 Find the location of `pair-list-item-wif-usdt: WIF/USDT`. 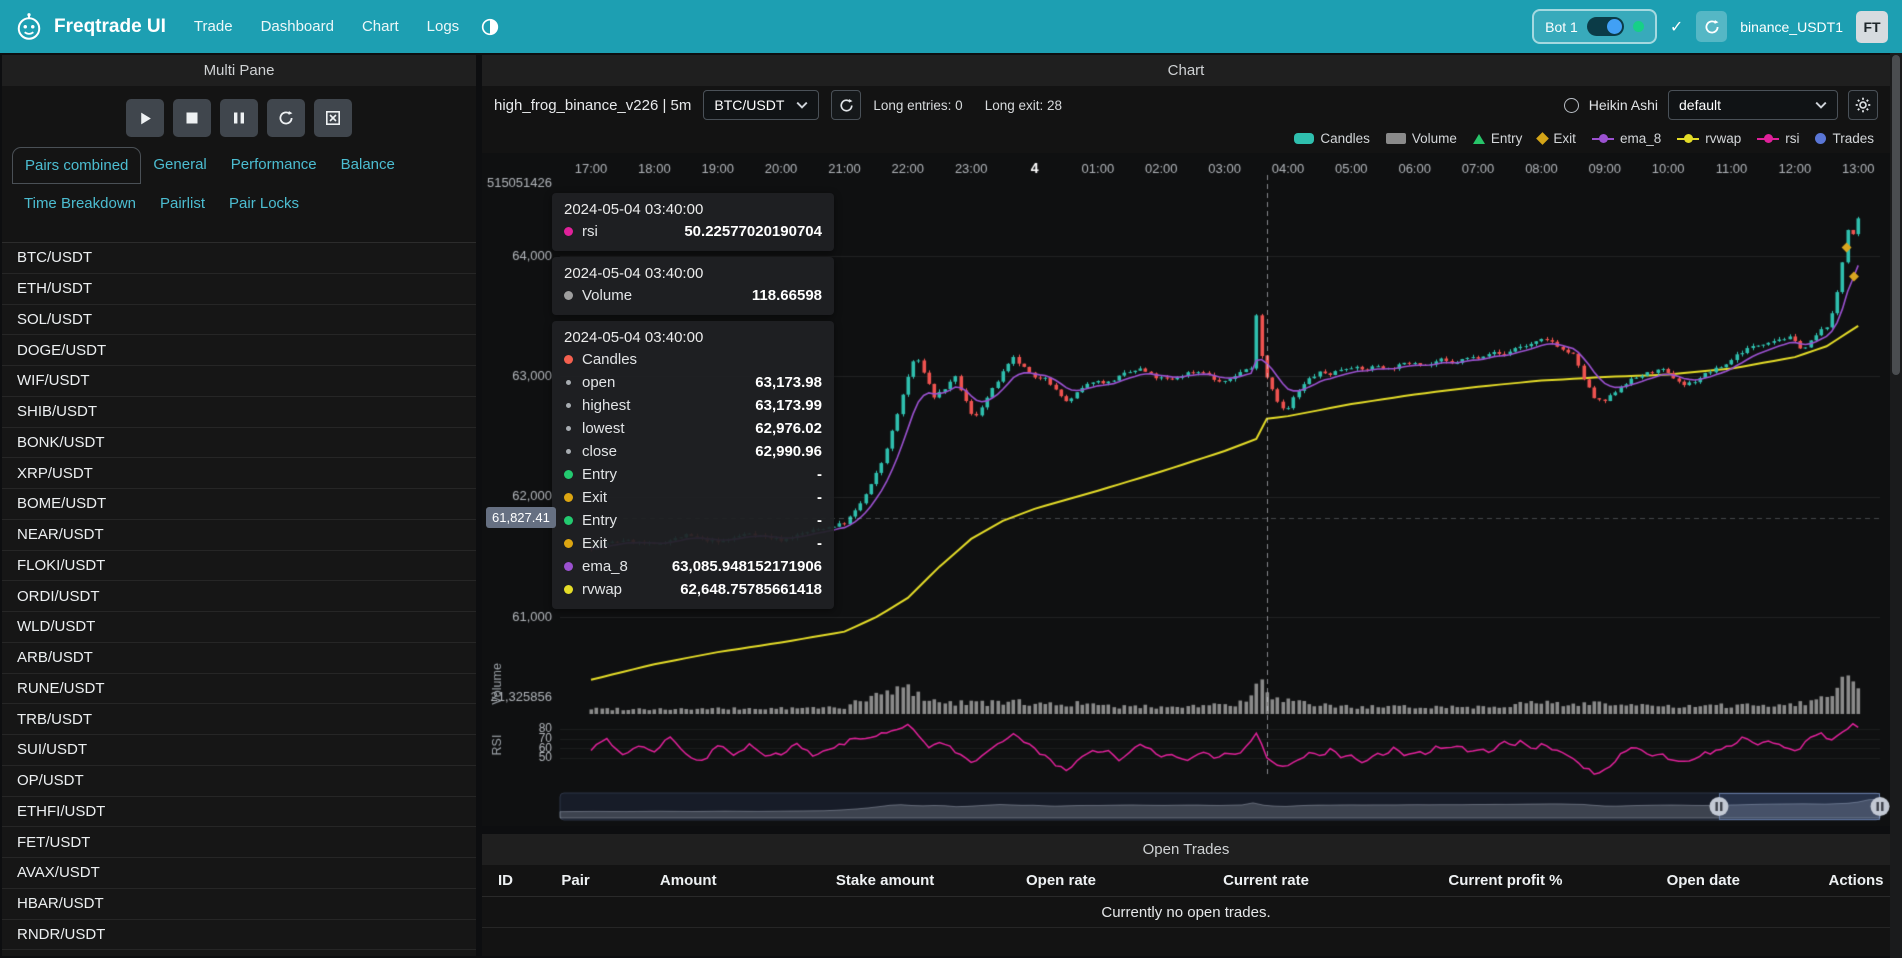

pair-list-item-wif-usdt: WIF/USDT is located at coordinates (239, 381).